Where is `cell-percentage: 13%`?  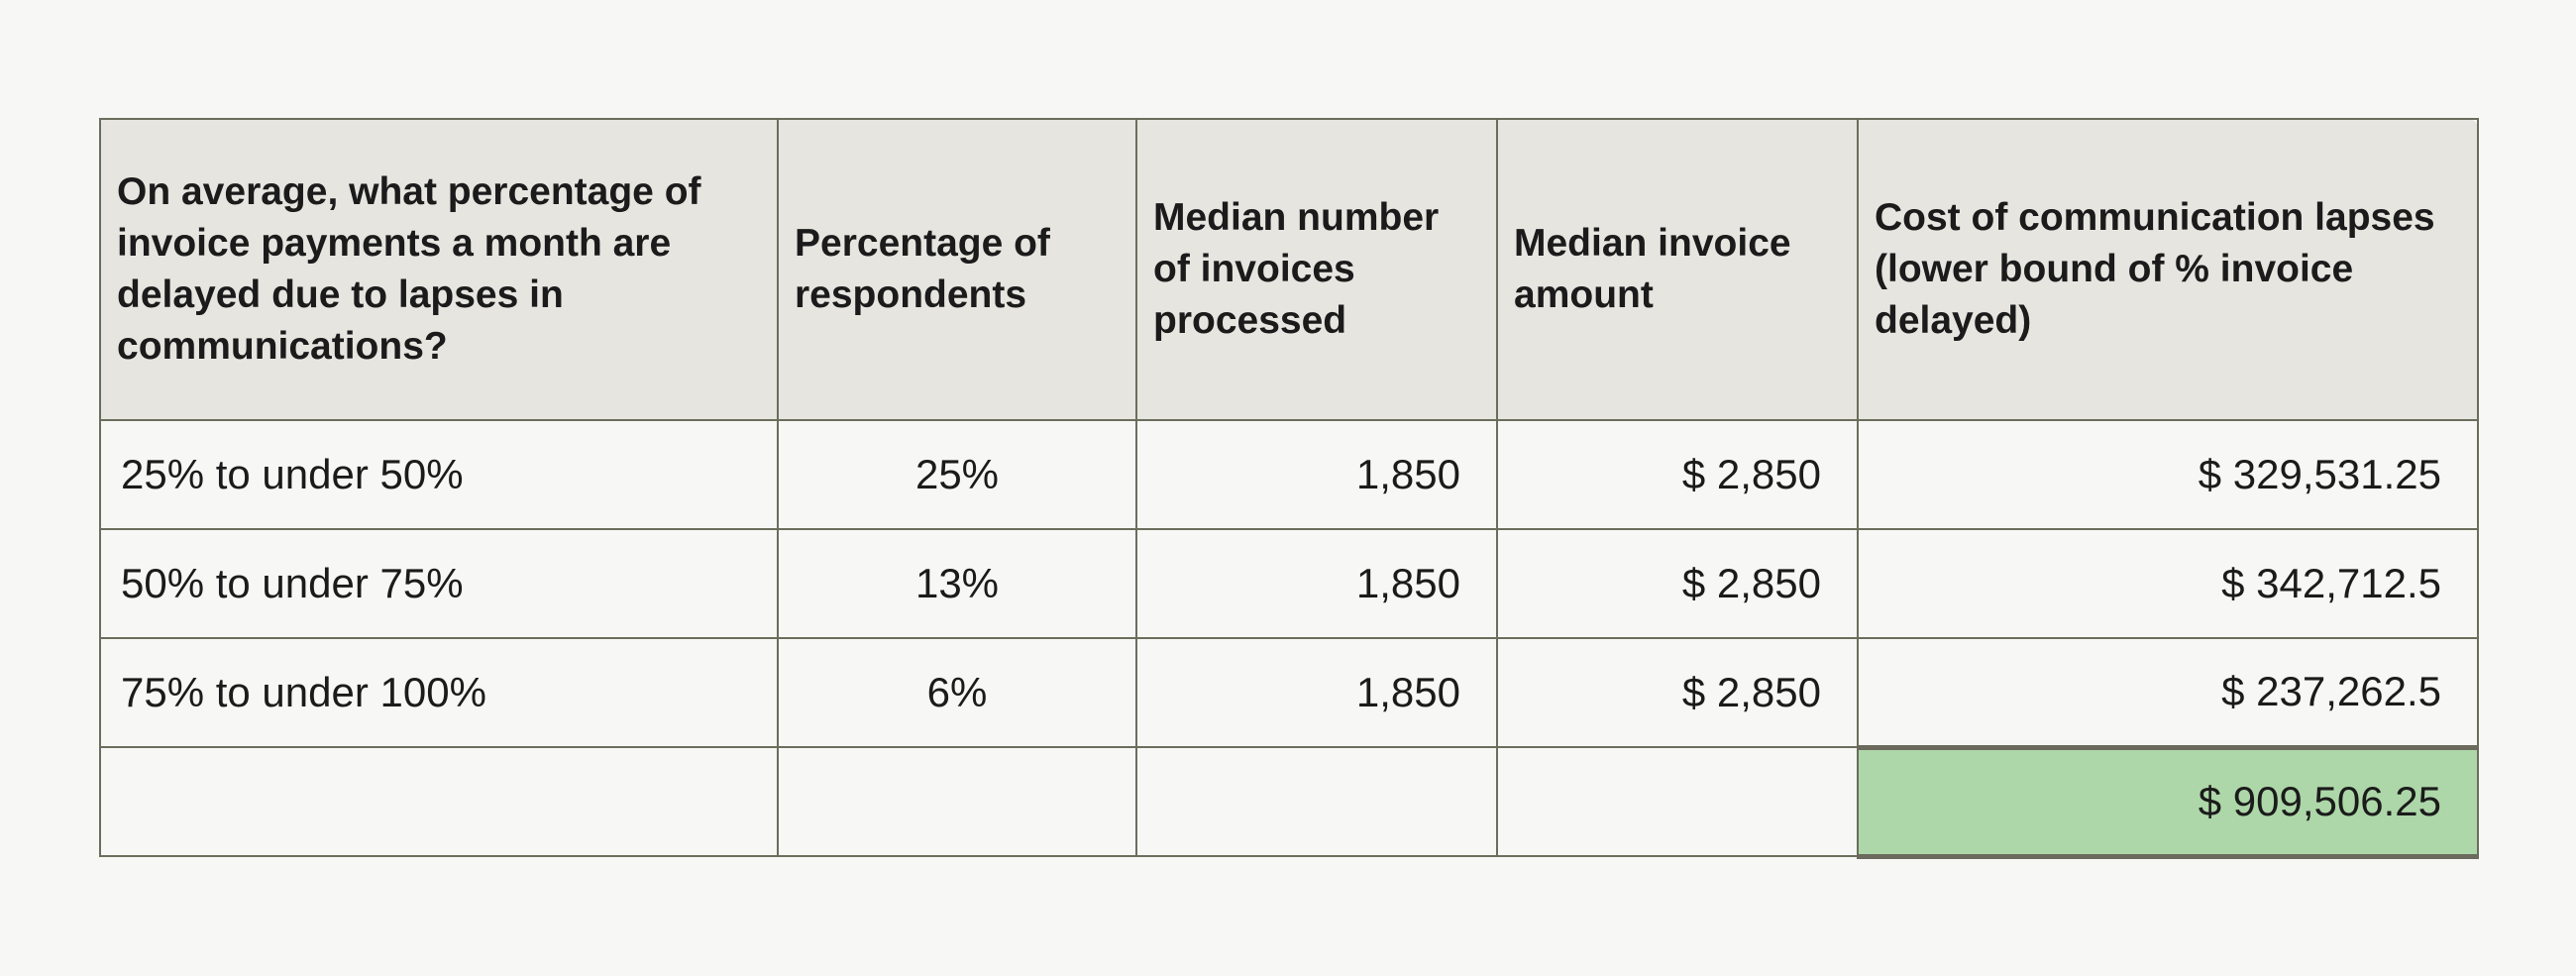 cell-percentage: 13% is located at coordinates (957, 583).